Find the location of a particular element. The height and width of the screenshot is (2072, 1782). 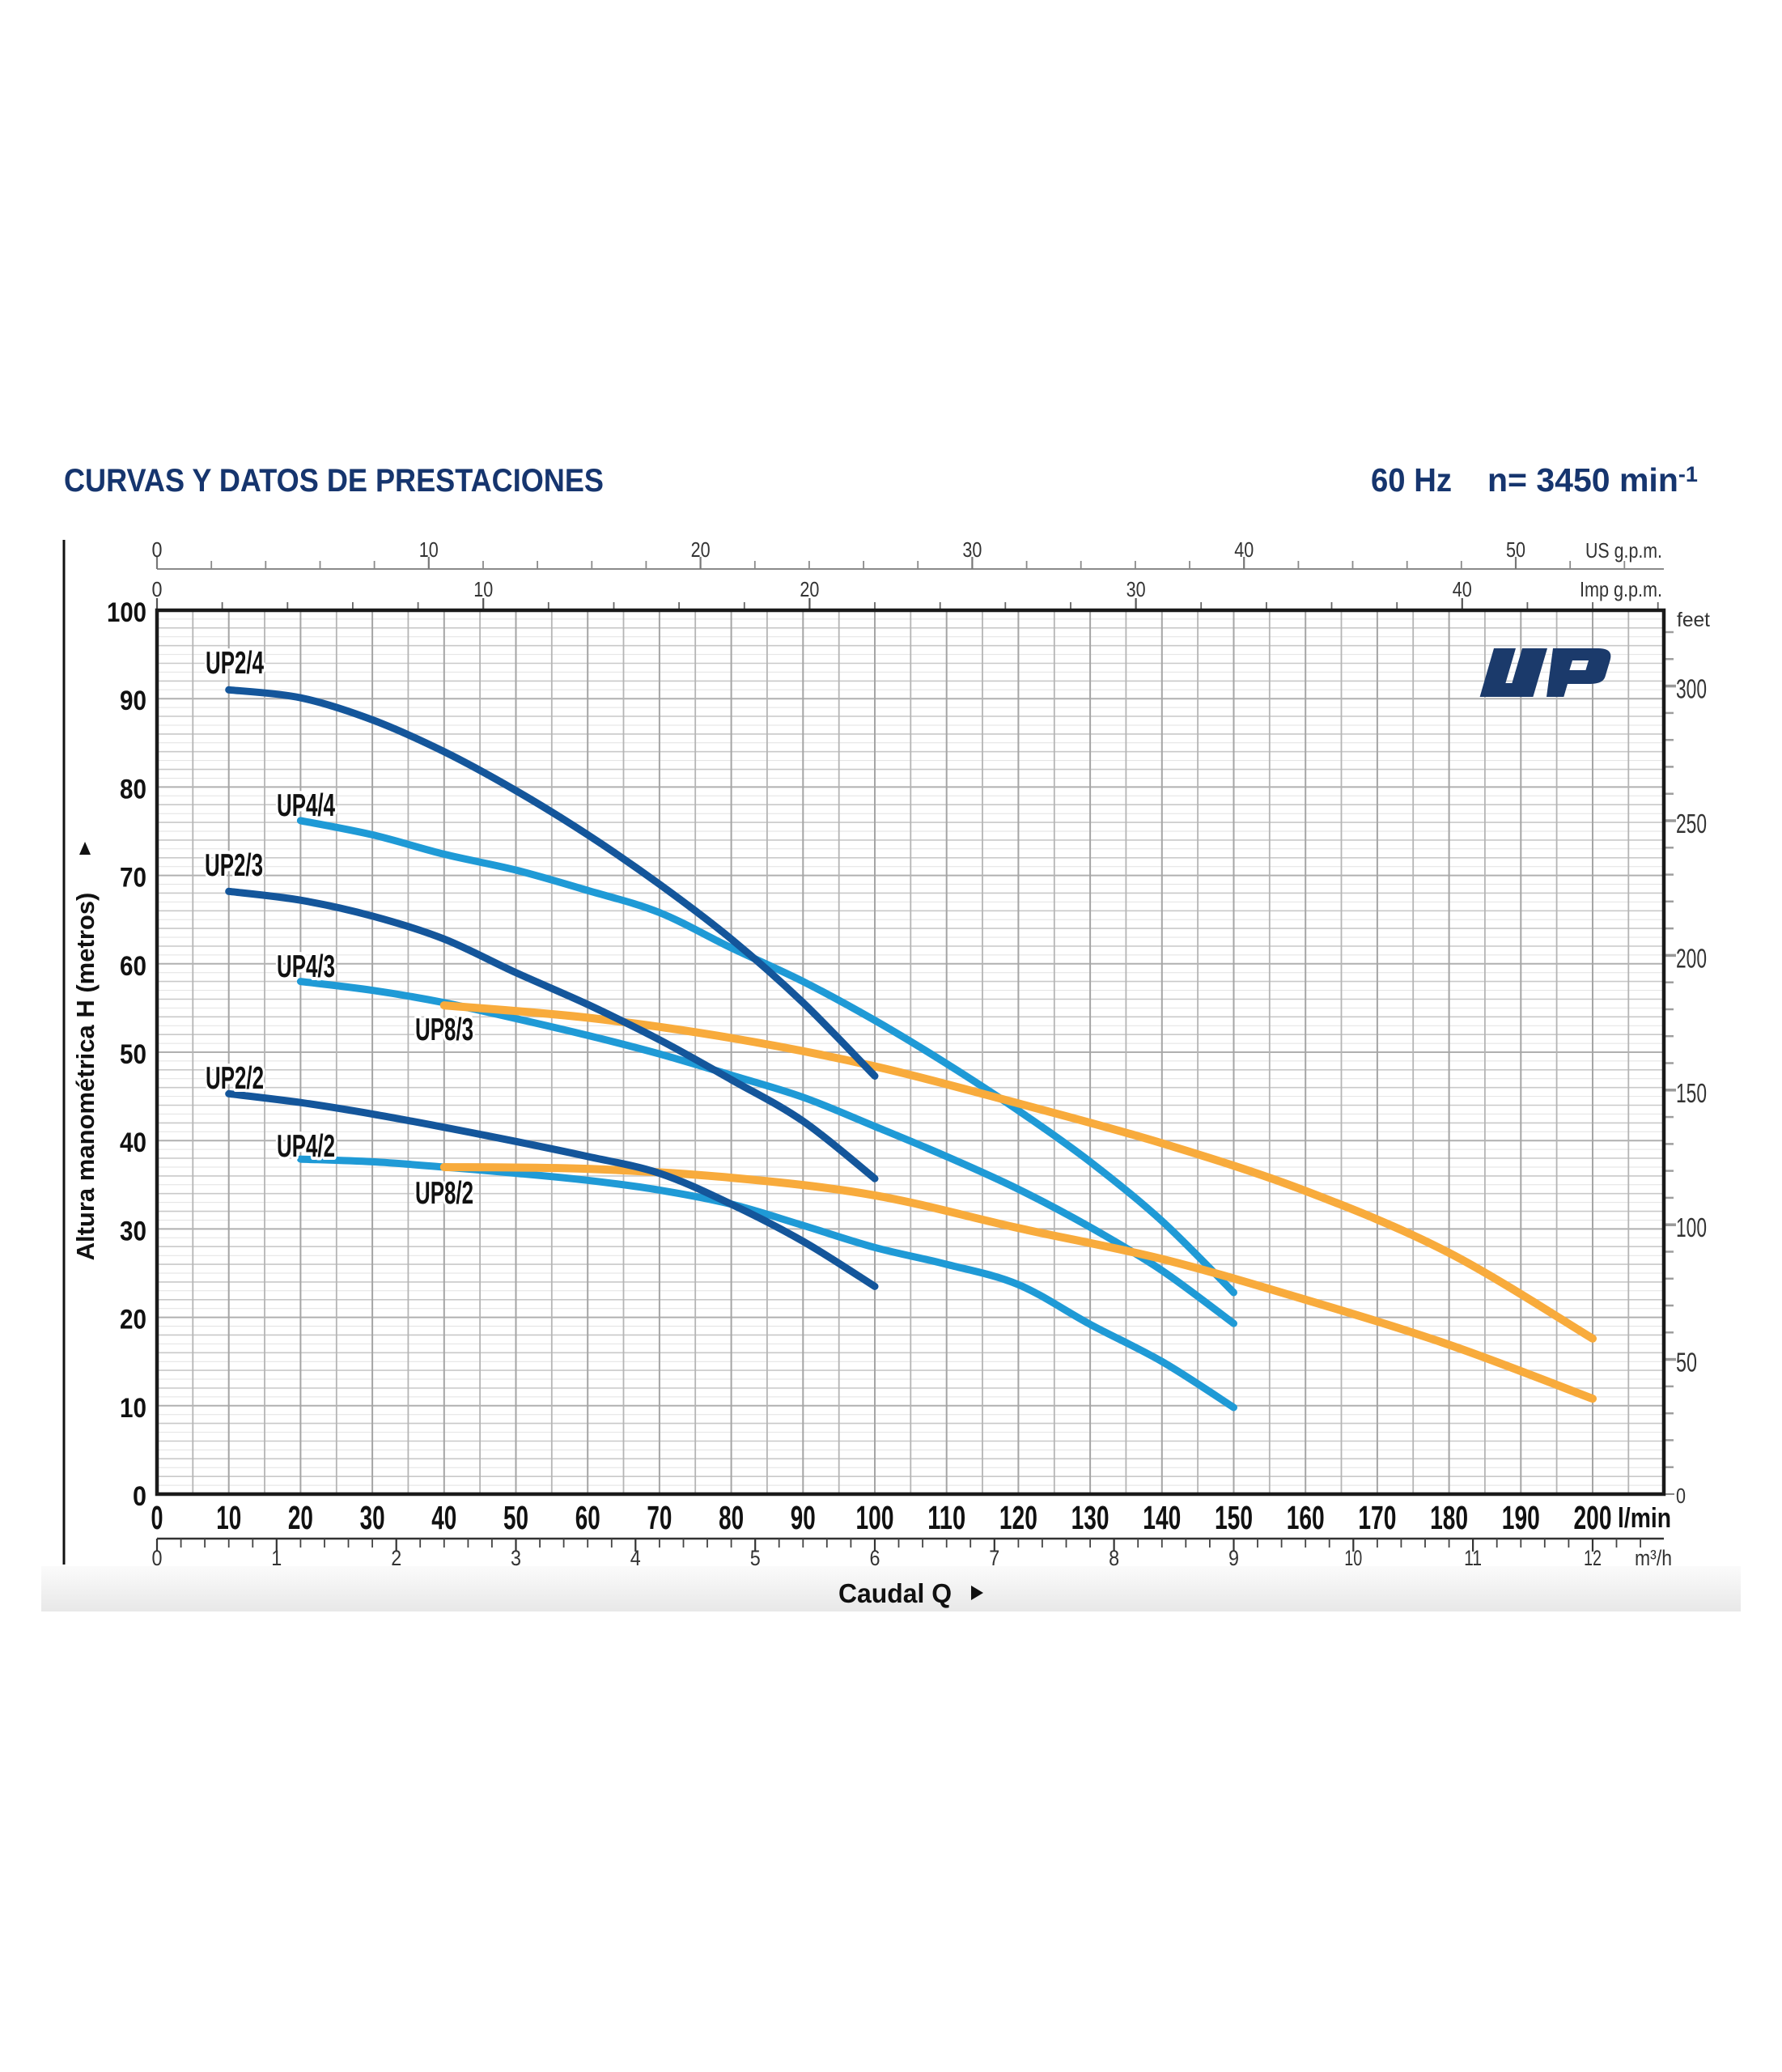

svg-text: US g.p.m. is located at coordinates (1623, 550).